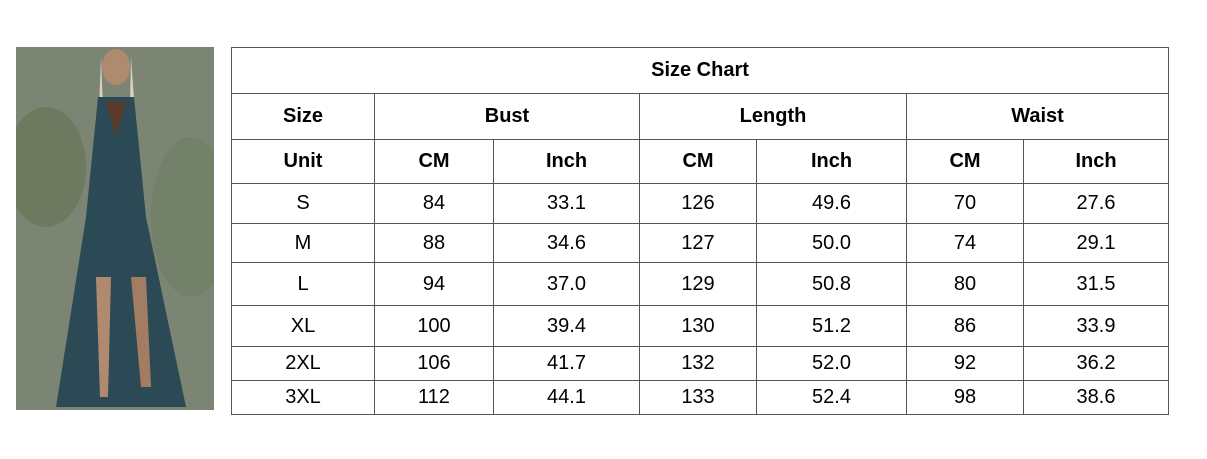 The width and height of the screenshot is (1207, 459). Describe the element at coordinates (831, 243) in the screenshot. I see `measurement-cell: 50.0` at that location.